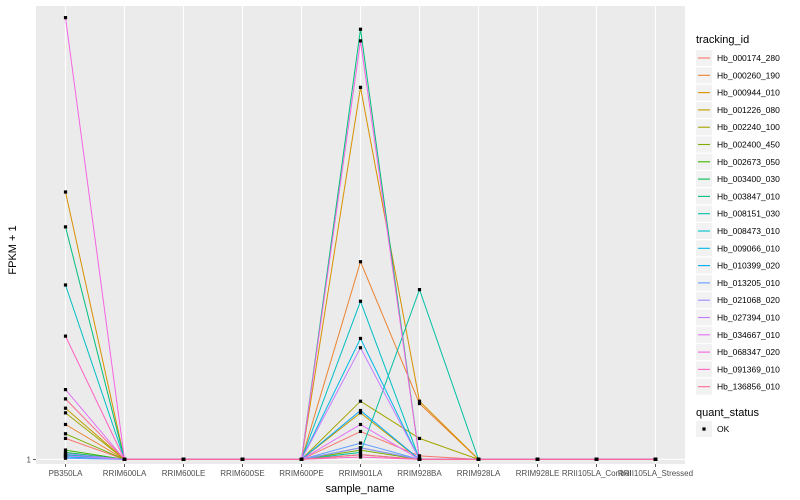  What do you see at coordinates (597, 473) in the screenshot?
I see `x-tick-label: RRII105LA_Control` at bounding box center [597, 473].